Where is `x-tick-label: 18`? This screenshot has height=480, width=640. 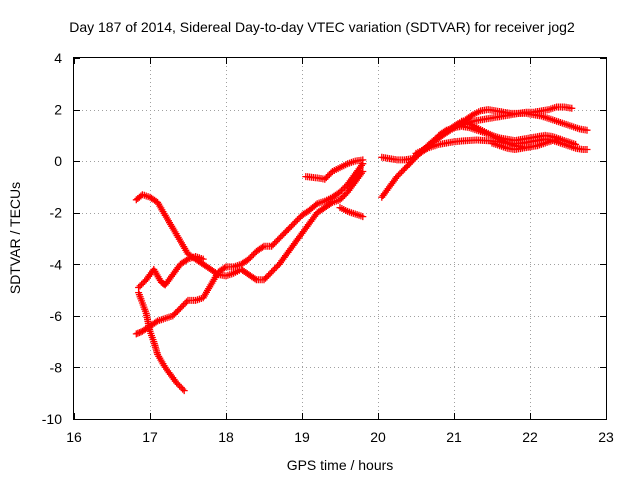
x-tick-label: 18 is located at coordinates (226, 437).